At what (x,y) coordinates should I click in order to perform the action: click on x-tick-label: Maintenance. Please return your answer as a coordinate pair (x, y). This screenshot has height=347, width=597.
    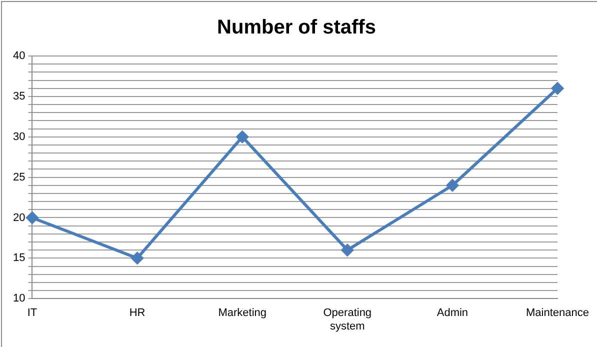
    Looking at the image, I should click on (558, 313).